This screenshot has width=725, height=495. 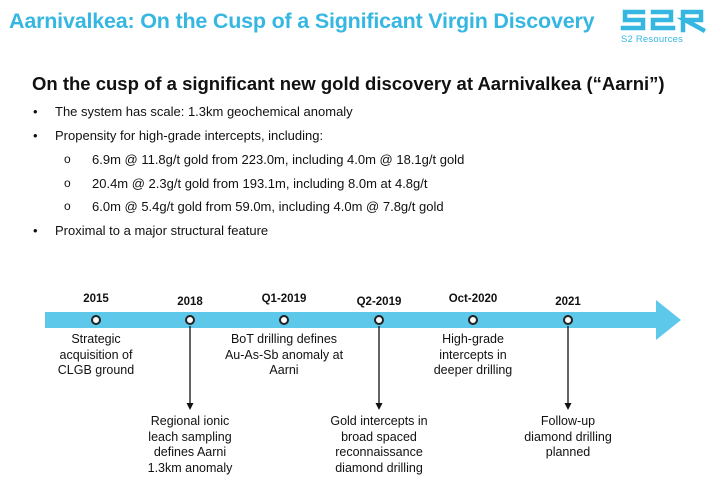 I want to click on s2r-logo, so click(x=663, y=21).